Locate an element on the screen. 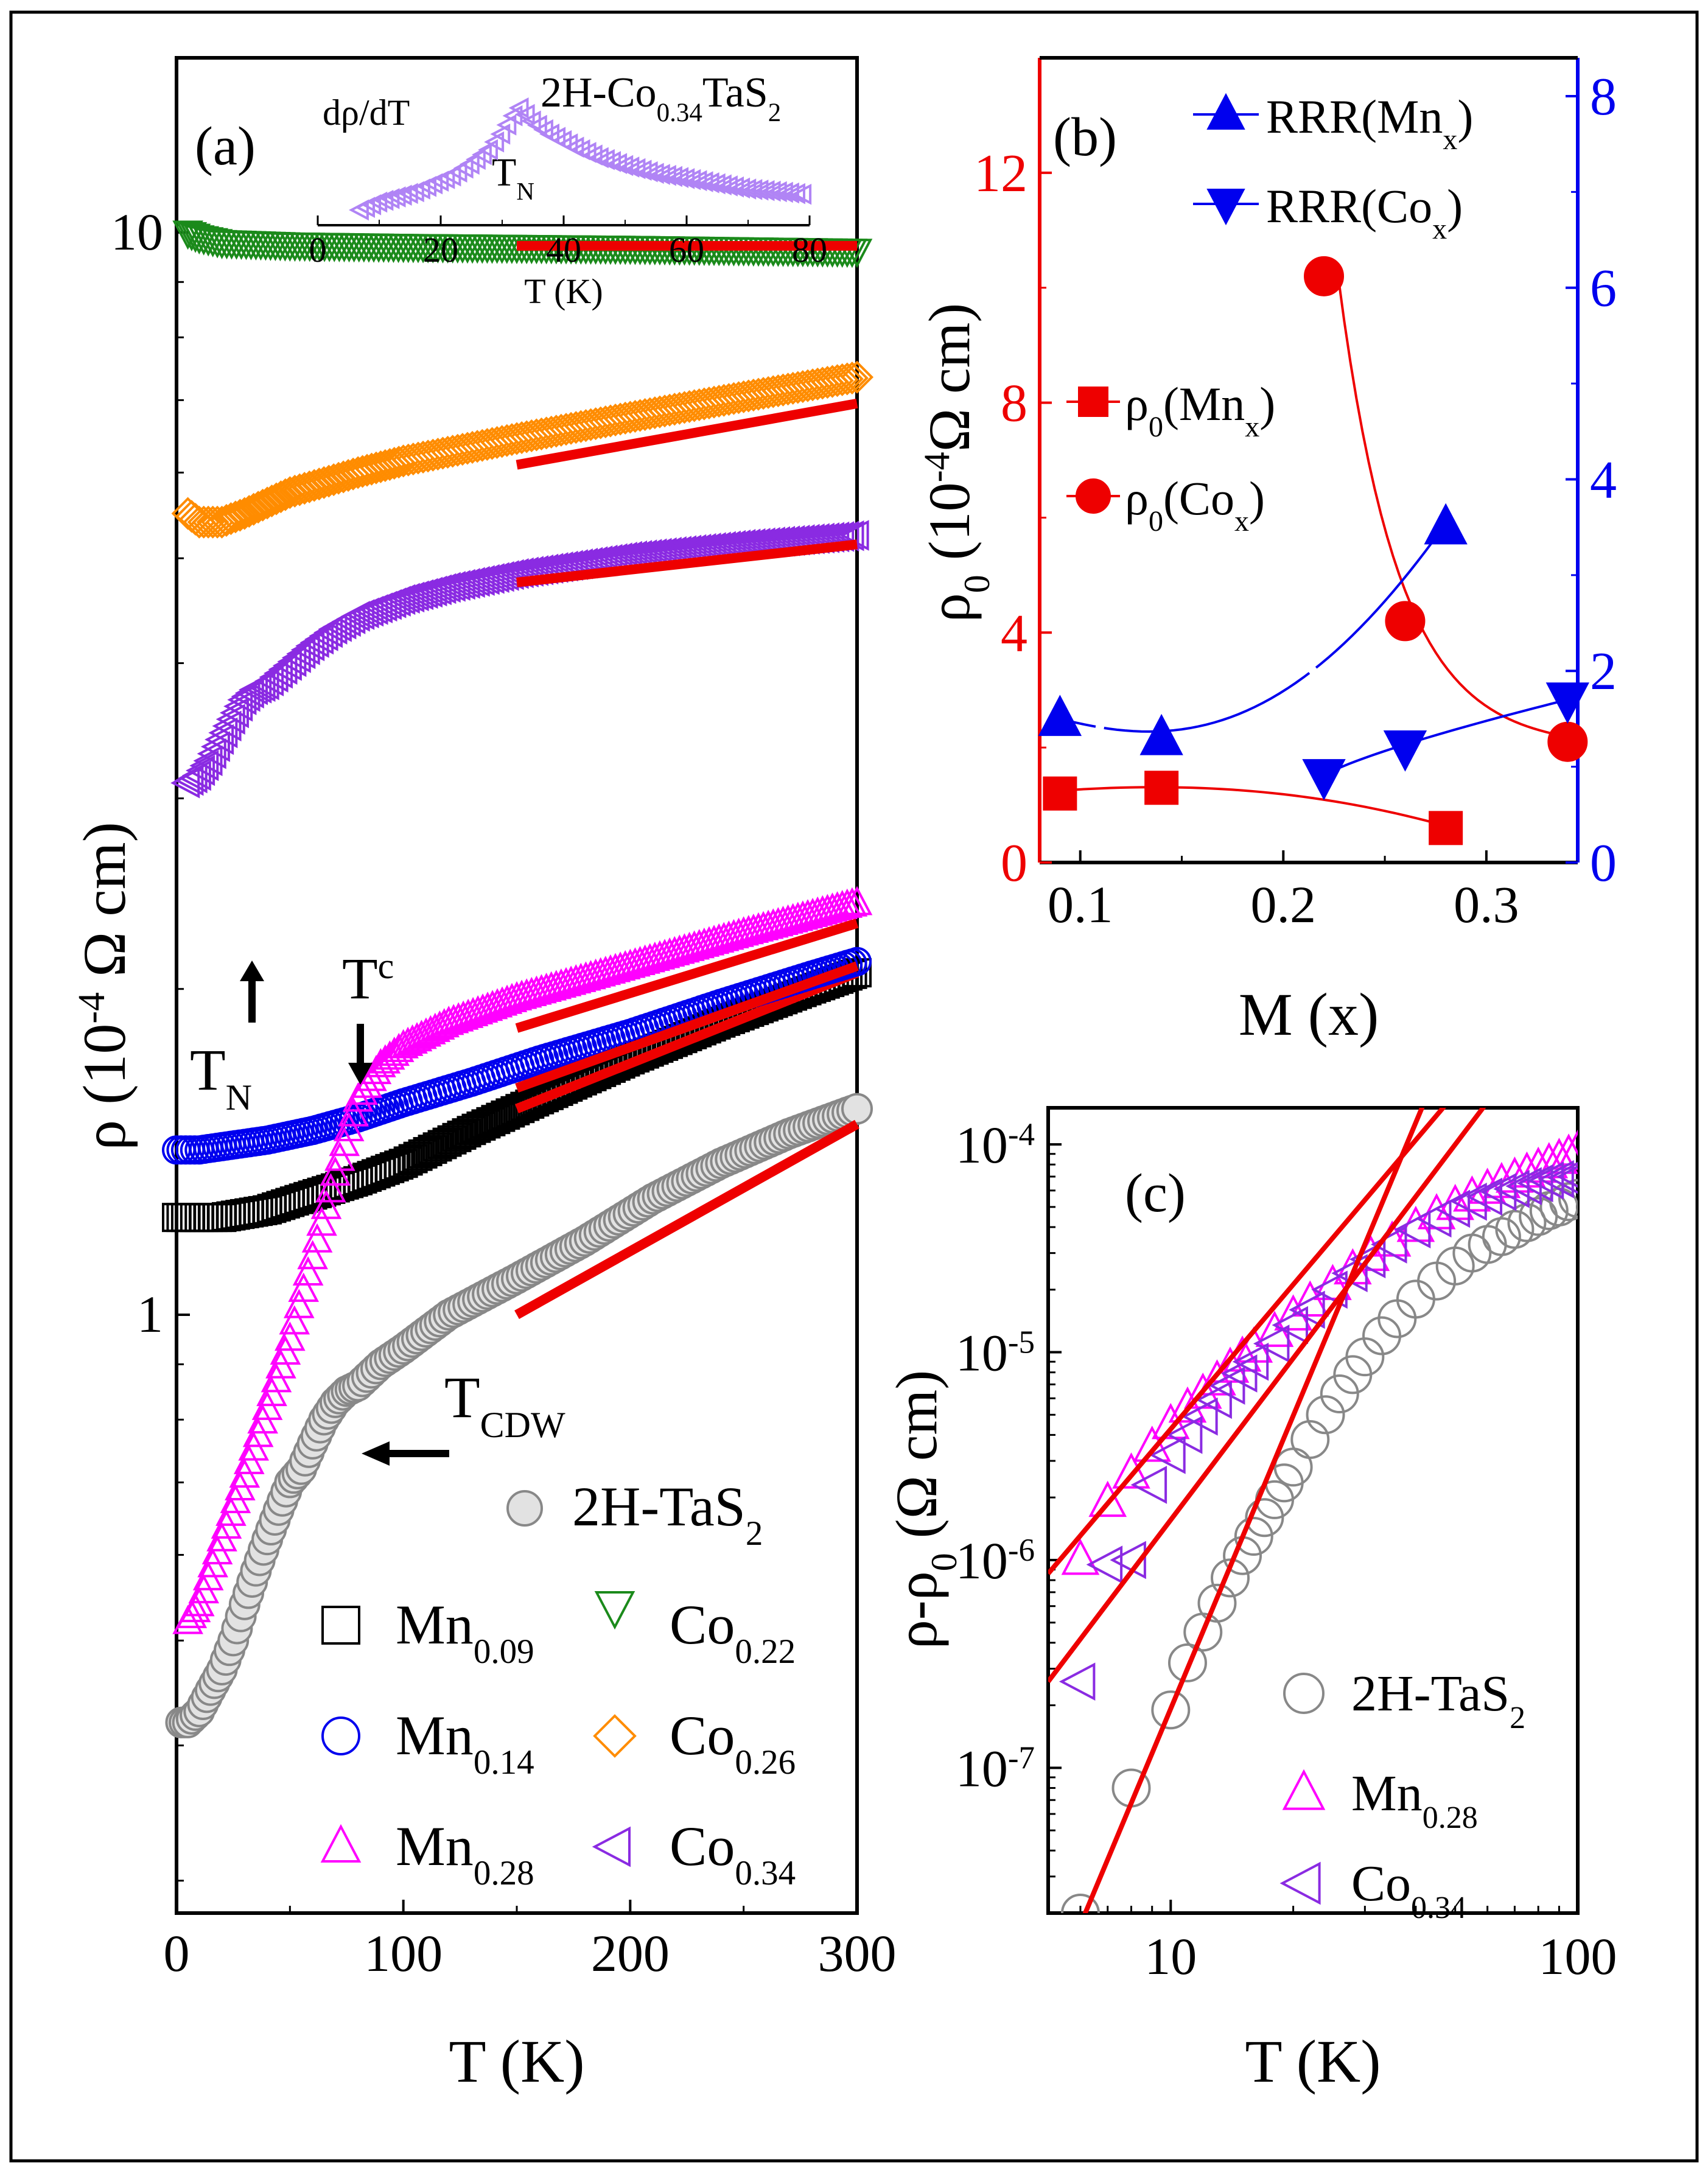 This screenshot has width=1708, height=2173. inset-y-label: dρ/dT is located at coordinates (367, 113).